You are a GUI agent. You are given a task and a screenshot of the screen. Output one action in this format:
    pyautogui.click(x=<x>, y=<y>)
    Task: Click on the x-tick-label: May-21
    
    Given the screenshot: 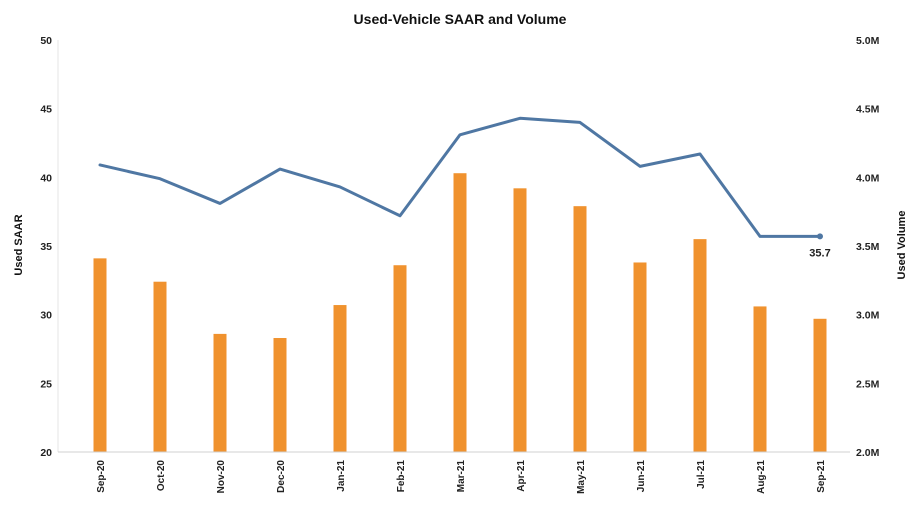 What is the action you would take?
    pyautogui.click(x=581, y=477)
    